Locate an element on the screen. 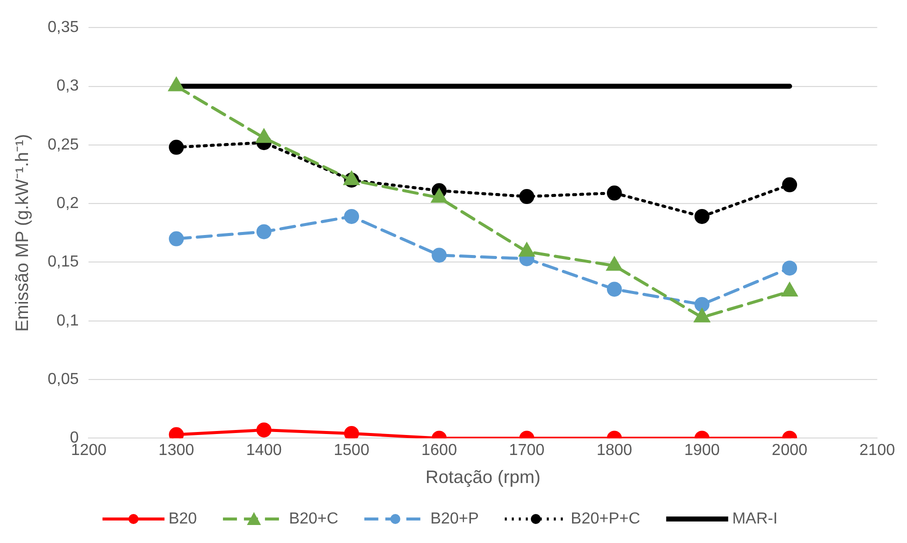 This screenshot has height=543, width=907. legend-label: B20+P is located at coordinates (454, 519).